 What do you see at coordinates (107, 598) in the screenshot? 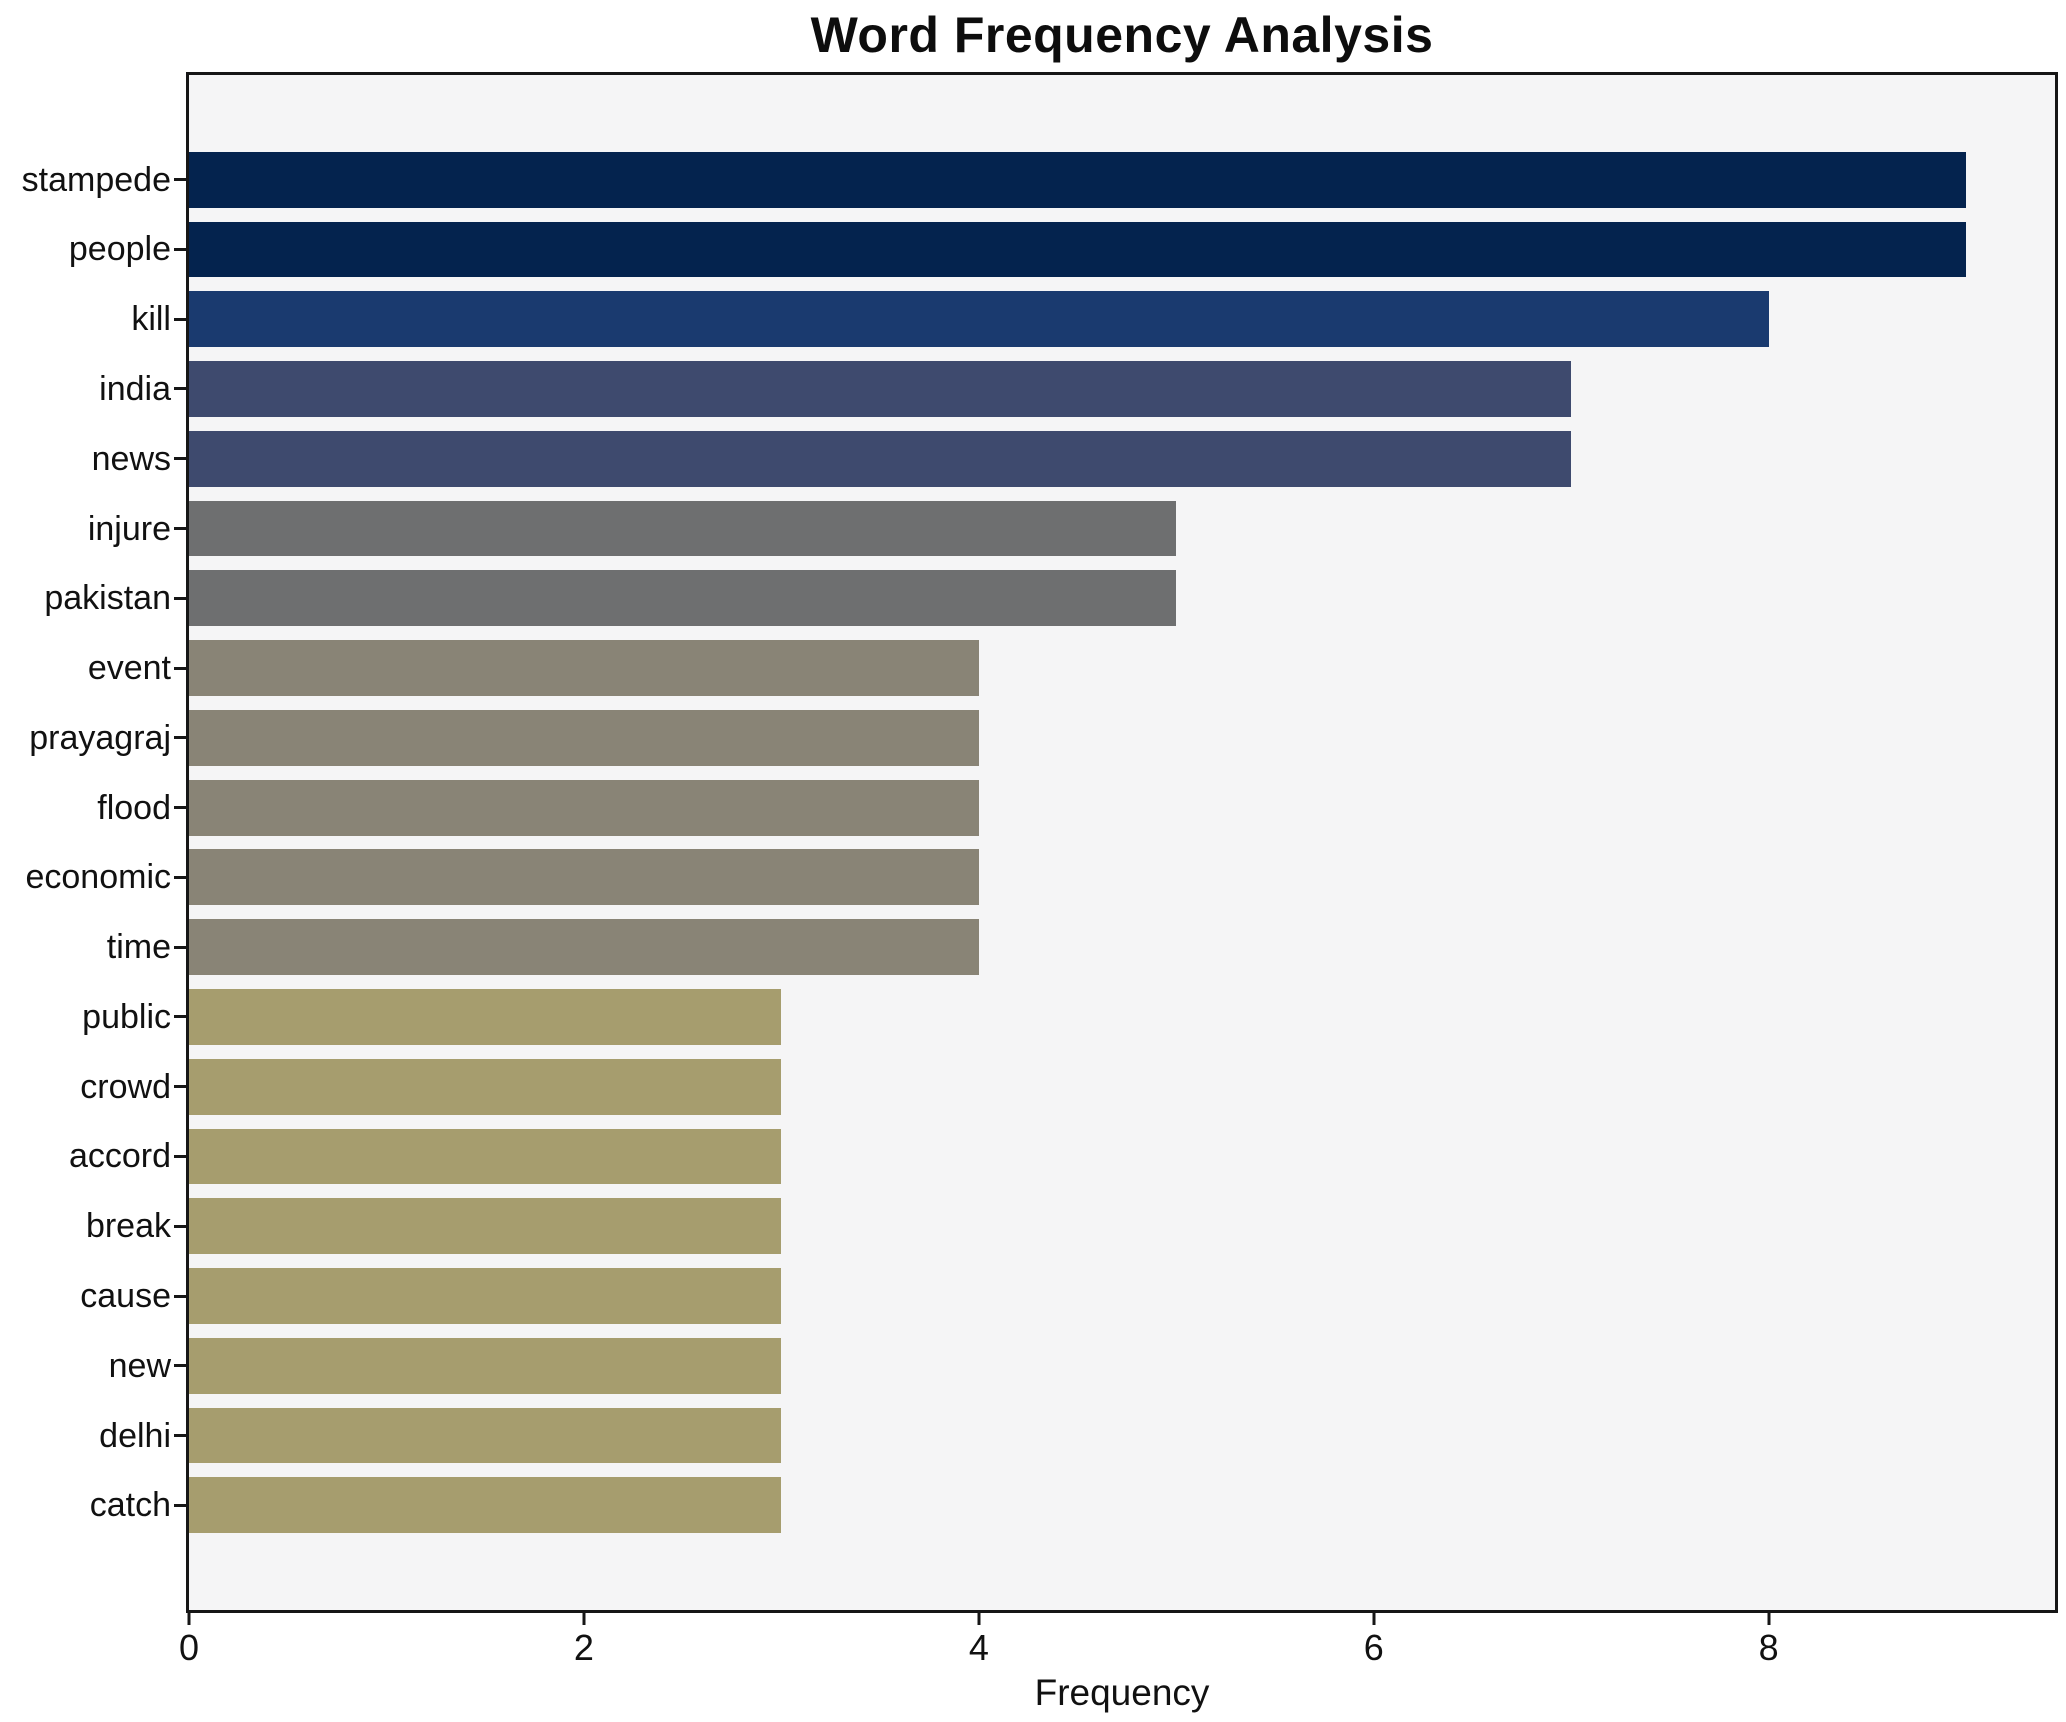
I see `y-tick-label-pakistan: pakistan` at bounding box center [107, 598].